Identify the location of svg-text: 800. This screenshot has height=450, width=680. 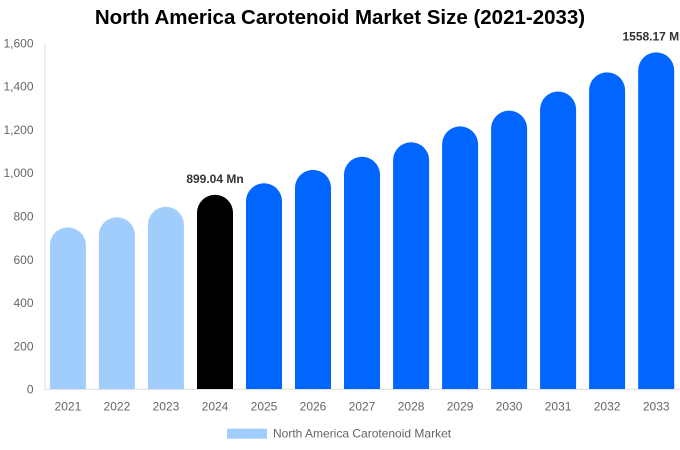
(23, 217).